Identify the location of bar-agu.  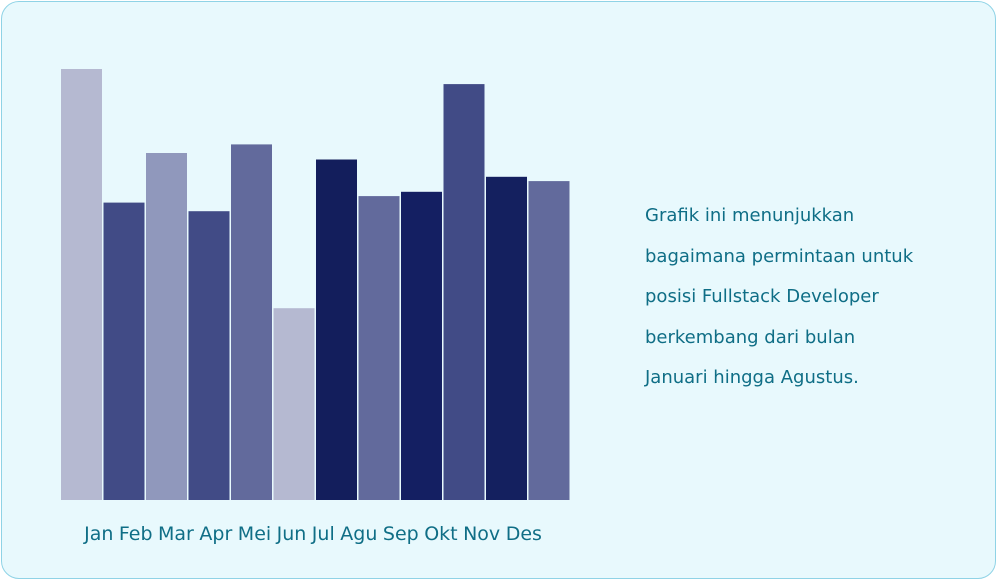
(379, 348).